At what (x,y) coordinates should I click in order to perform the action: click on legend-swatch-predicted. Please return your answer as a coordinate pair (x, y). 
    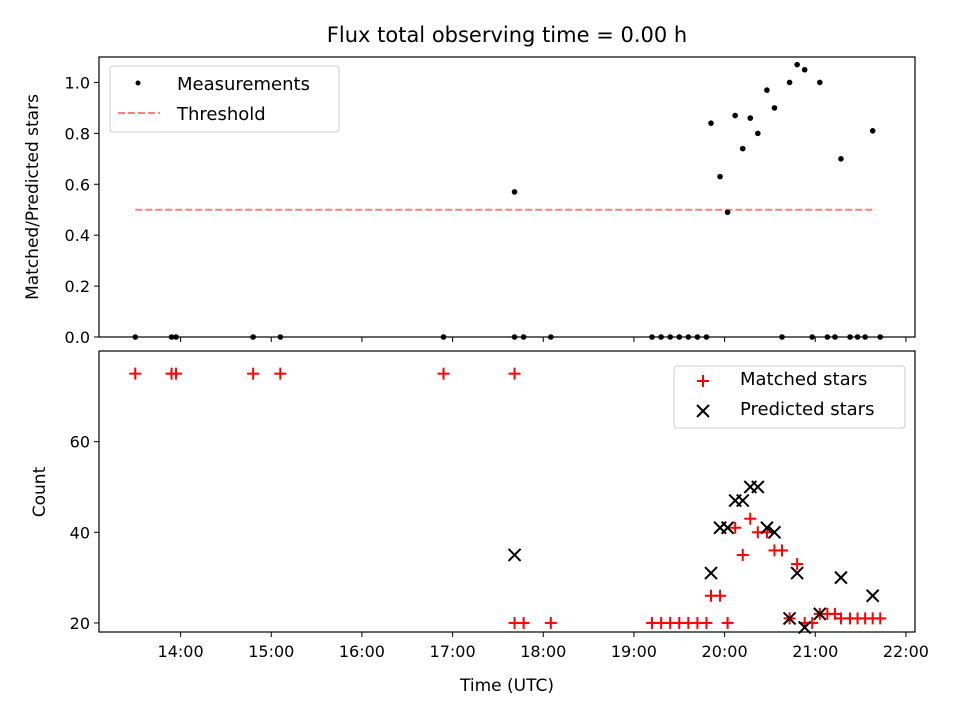
    Looking at the image, I should click on (703, 411).